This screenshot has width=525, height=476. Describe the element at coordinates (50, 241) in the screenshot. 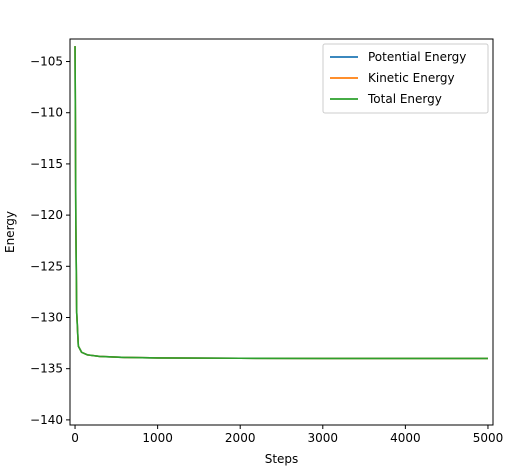

I see `y-axis-ticks: −140 −135 −130 −125 −120 −115 −110 −105` at that location.